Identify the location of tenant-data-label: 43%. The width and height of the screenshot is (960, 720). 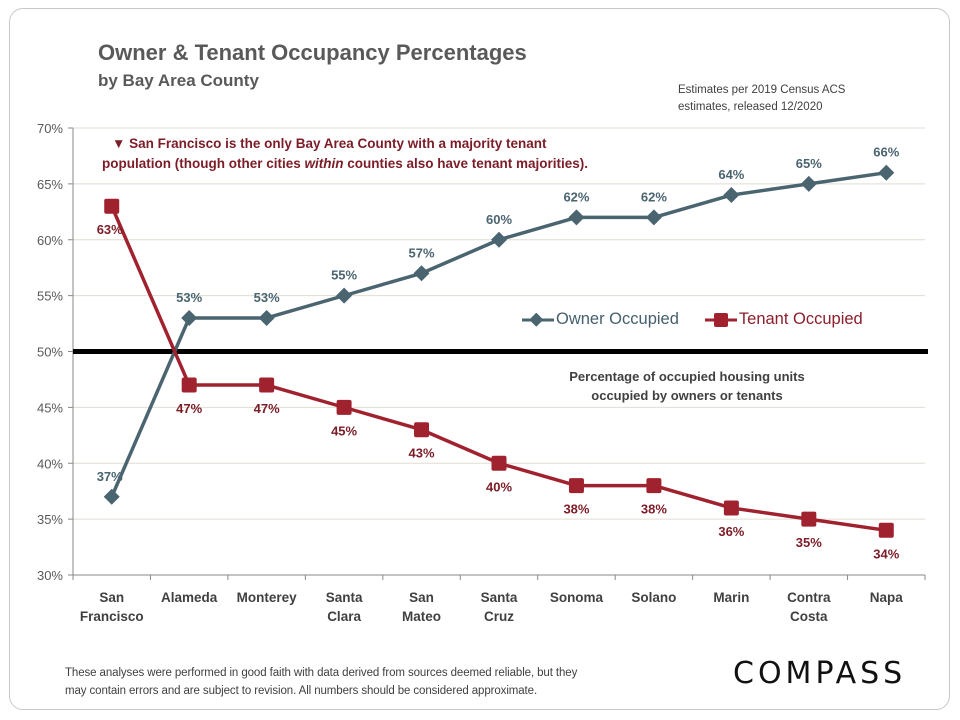
(422, 453).